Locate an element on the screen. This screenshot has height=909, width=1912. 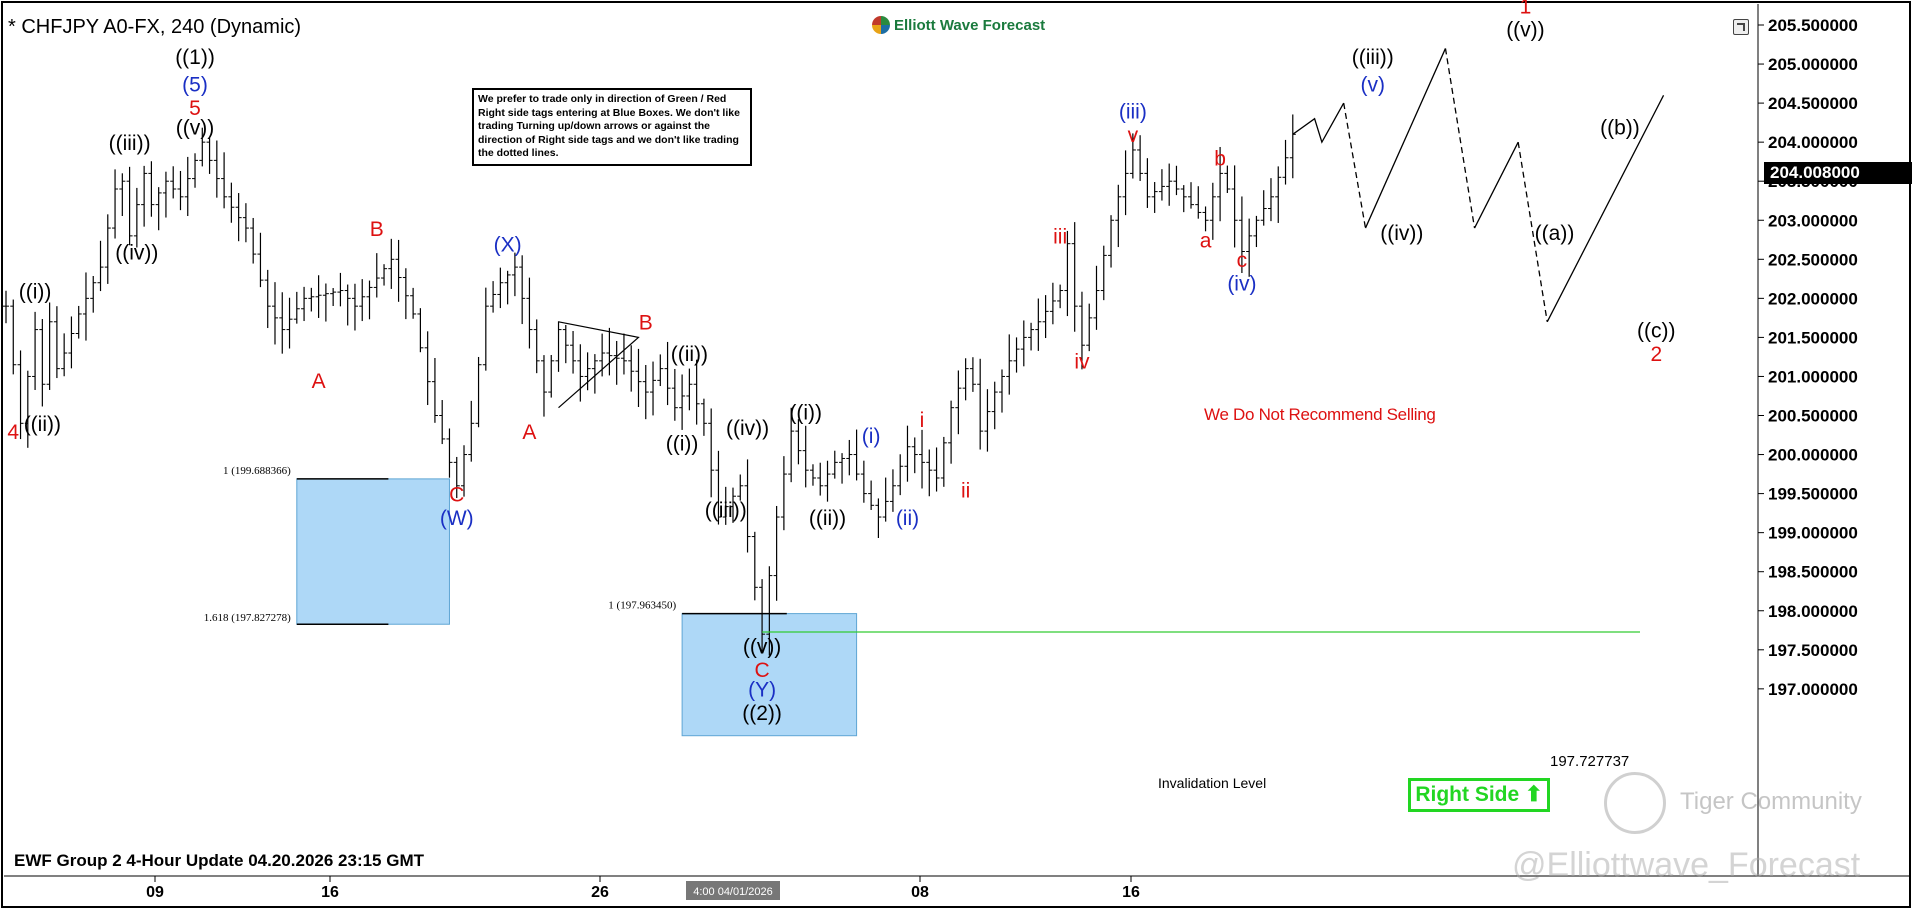
wave-label: (Y) is located at coordinates (762, 690).